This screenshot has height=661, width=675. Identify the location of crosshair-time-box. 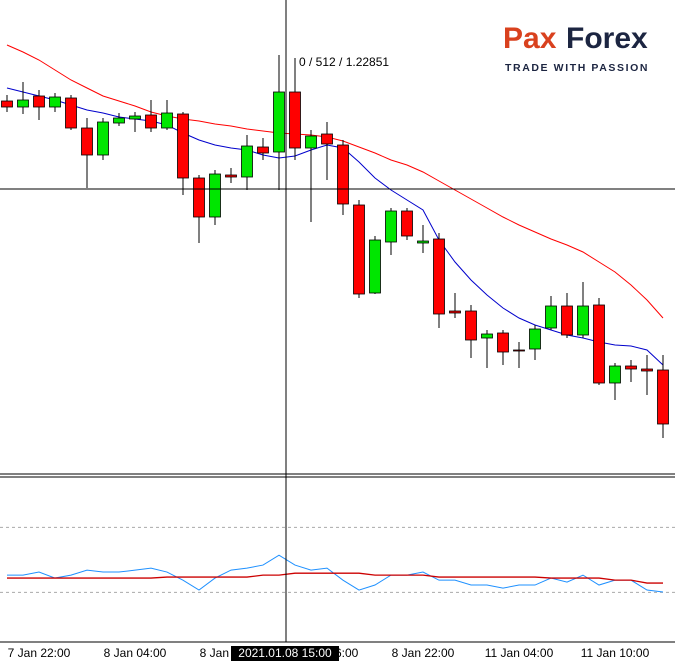
(285, 653).